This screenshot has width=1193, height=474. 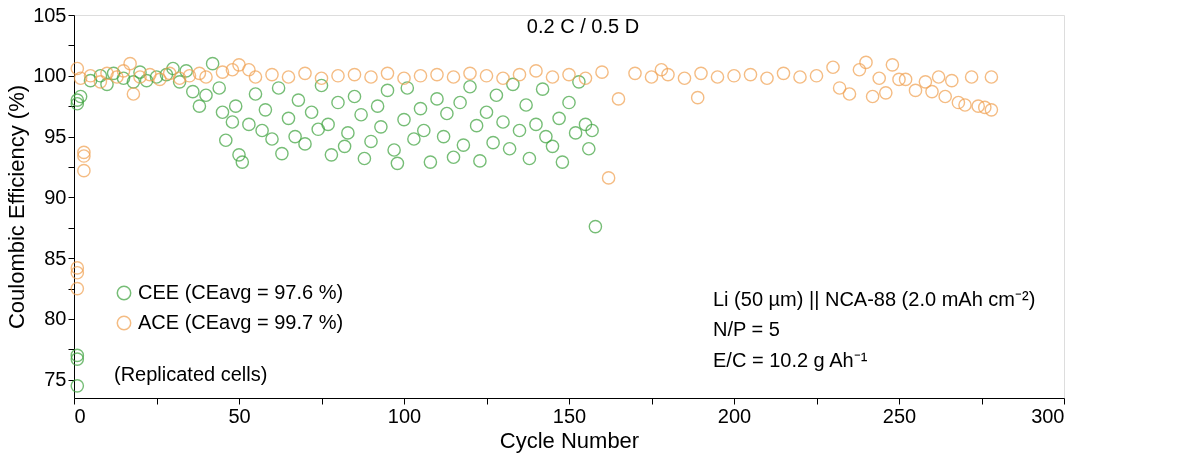 What do you see at coordinates (50, 14) in the screenshot?
I see `y-tick-label: 105` at bounding box center [50, 14].